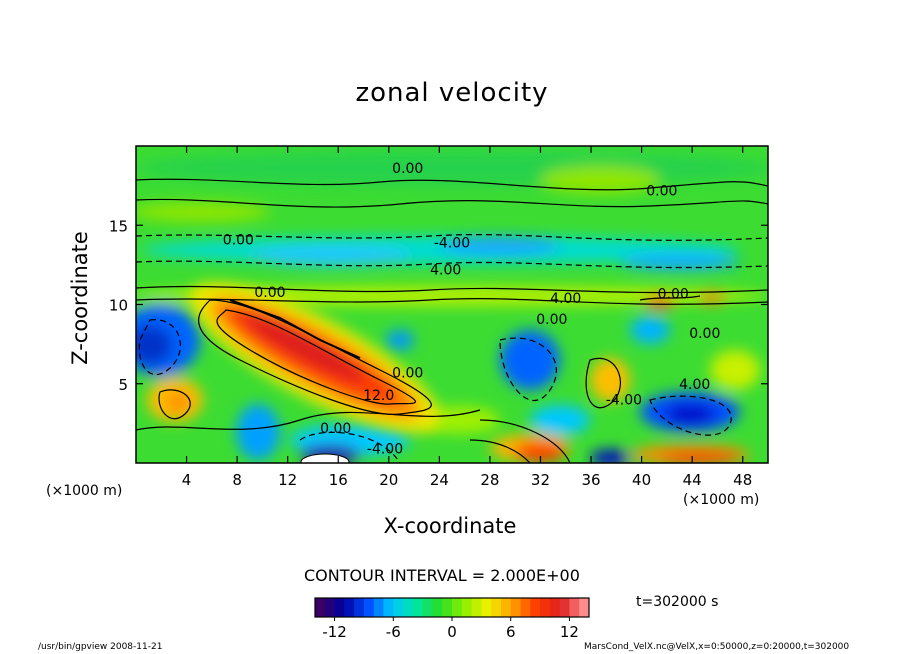 This screenshot has height=654, width=904. Describe the element at coordinates (118, 226) in the screenshot. I see `y-tick-label: 15` at that location.